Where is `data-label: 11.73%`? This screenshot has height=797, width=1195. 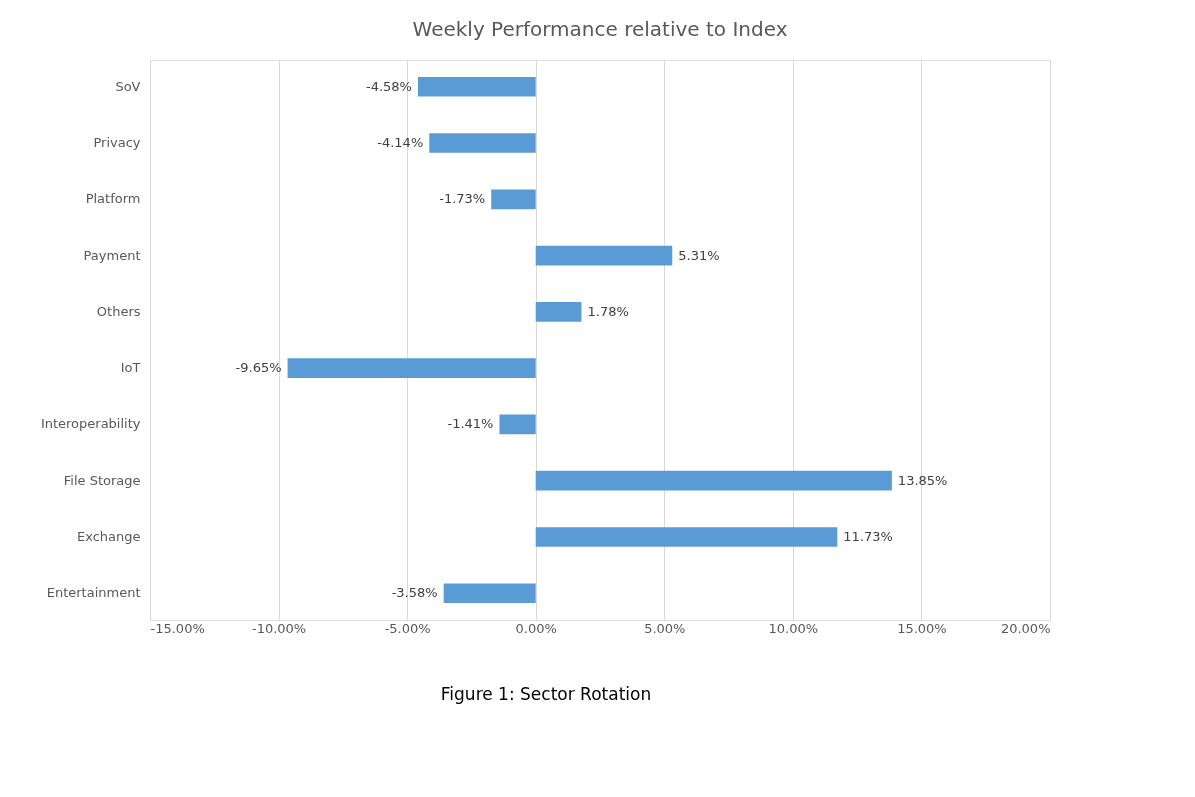 data-label: 11.73% is located at coordinates (868, 536).